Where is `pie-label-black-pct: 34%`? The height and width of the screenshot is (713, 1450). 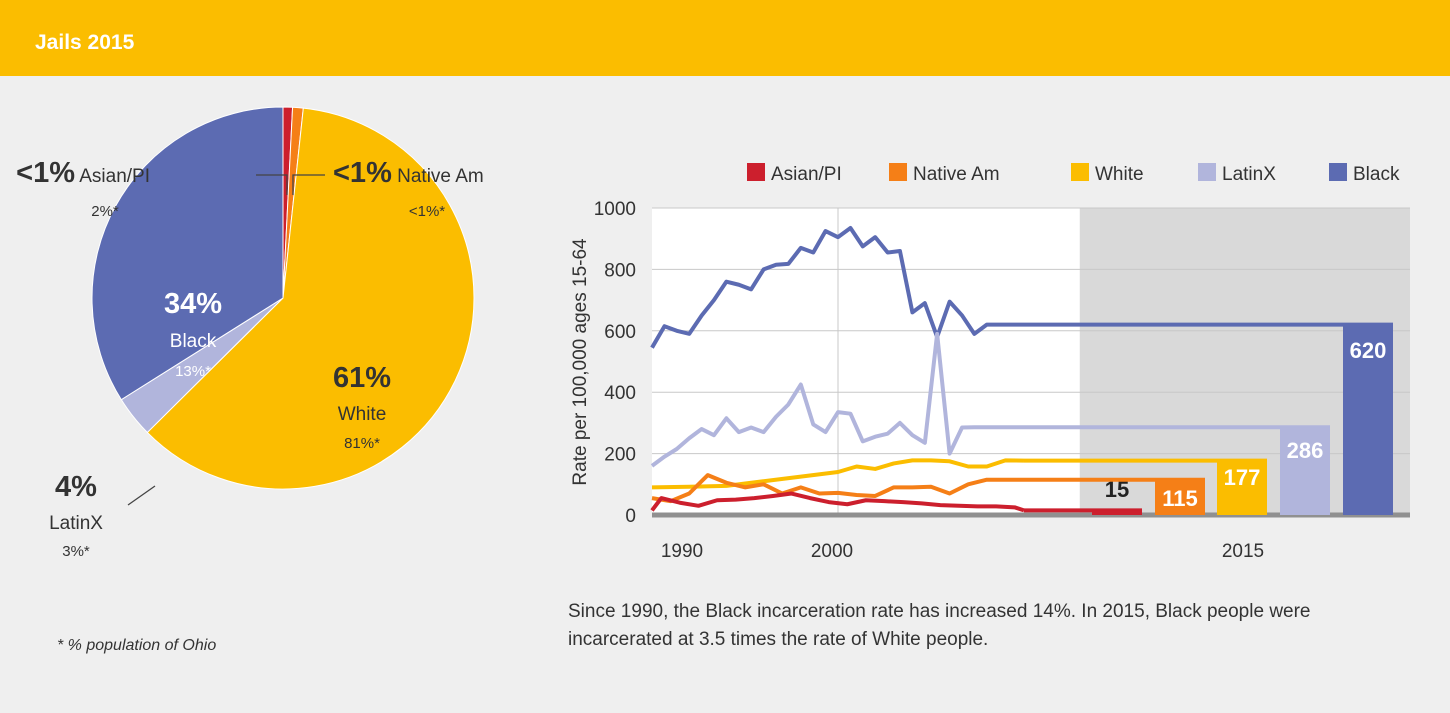
pie-label-black-pct: 34% is located at coordinates (193, 304).